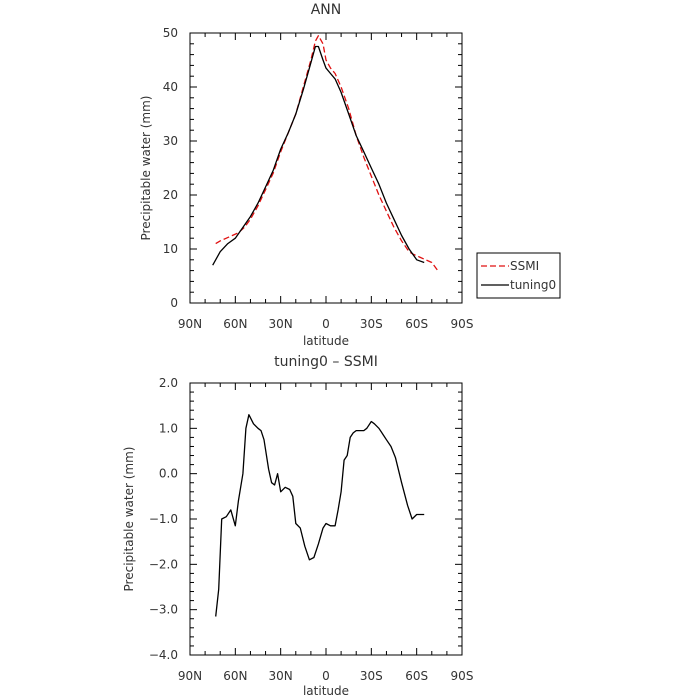 The image size is (700, 700). I want to click on series-line-tuning0, so click(318, 155).